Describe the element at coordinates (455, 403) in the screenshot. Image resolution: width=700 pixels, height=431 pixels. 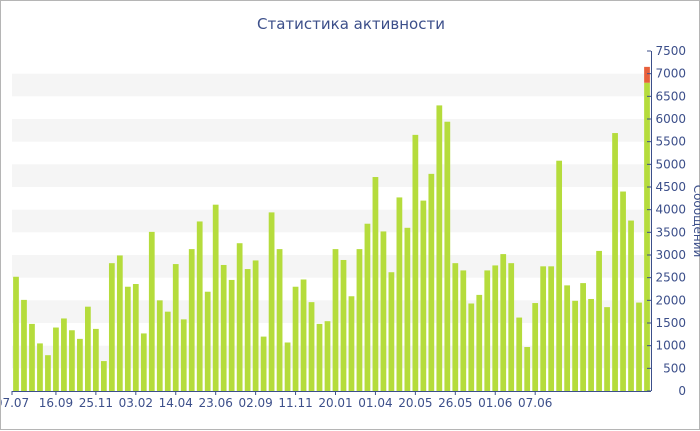
I see `x-tick-label: 26.05` at that location.